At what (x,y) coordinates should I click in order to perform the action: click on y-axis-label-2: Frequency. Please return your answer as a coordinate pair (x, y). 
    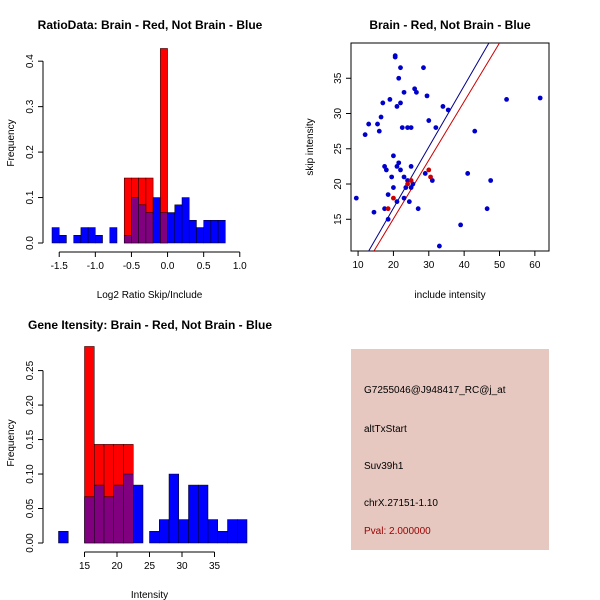
    Looking at the image, I should click on (11, 442).